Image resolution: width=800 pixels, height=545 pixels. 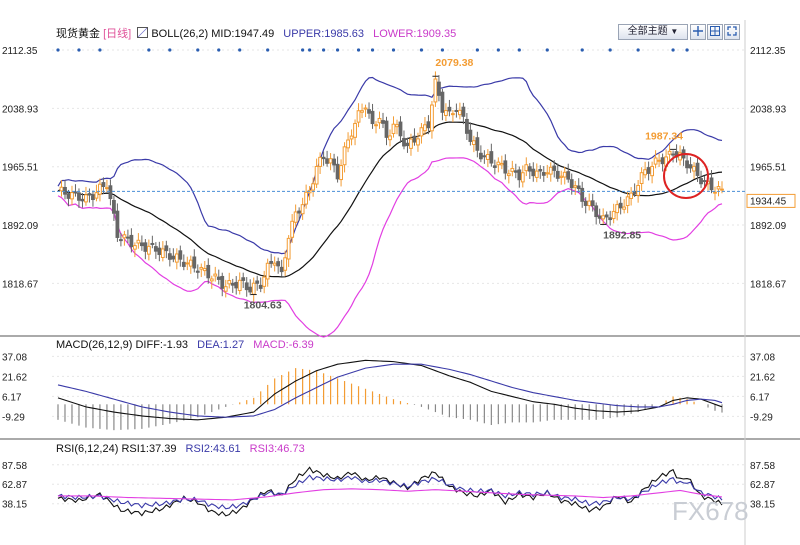 I want to click on grid-glyph, so click(x=715, y=31).